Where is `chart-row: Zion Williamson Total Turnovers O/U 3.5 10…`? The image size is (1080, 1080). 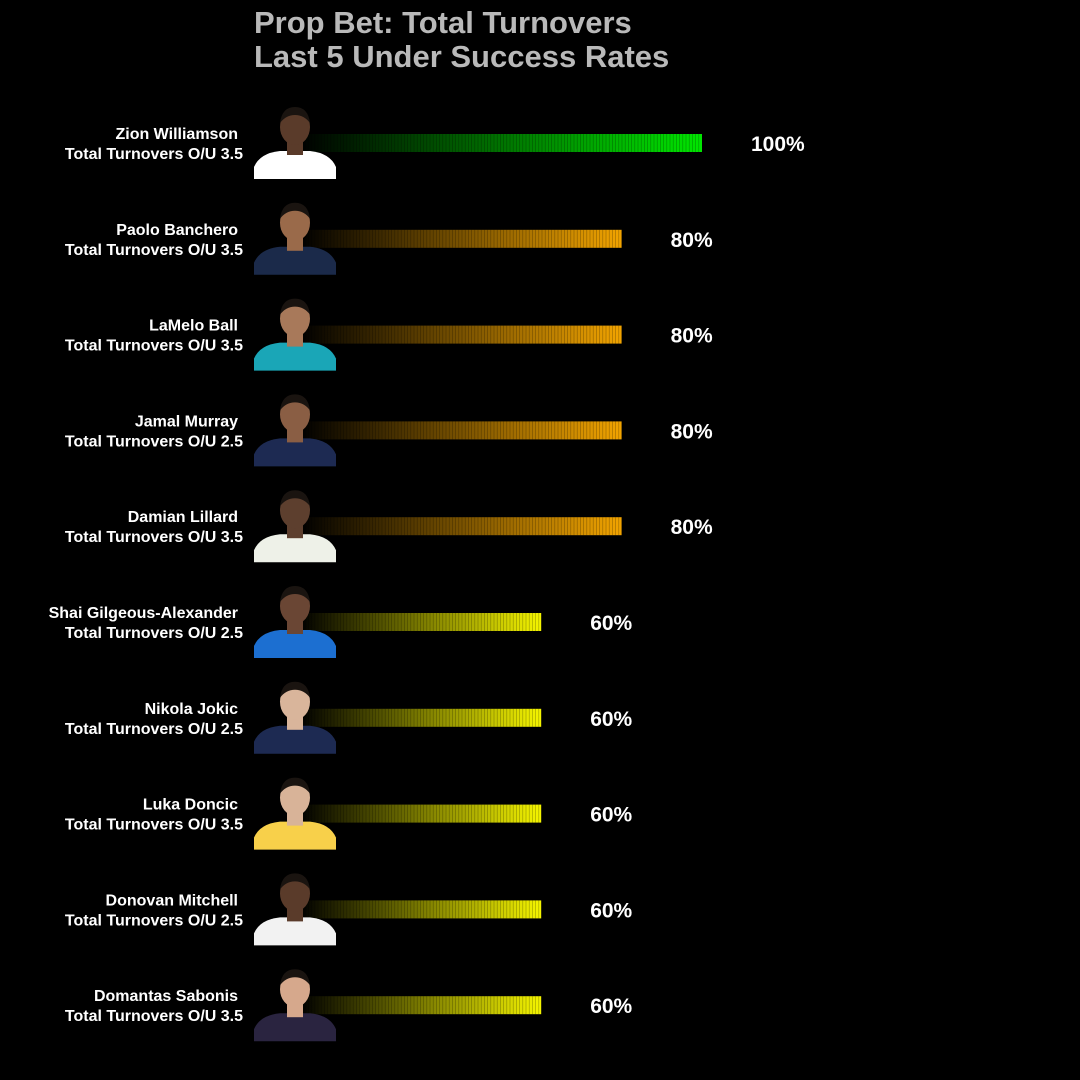
chart-row: Zion Williamson Total Turnovers O/U 3.5 10… is located at coordinates (435, 143).